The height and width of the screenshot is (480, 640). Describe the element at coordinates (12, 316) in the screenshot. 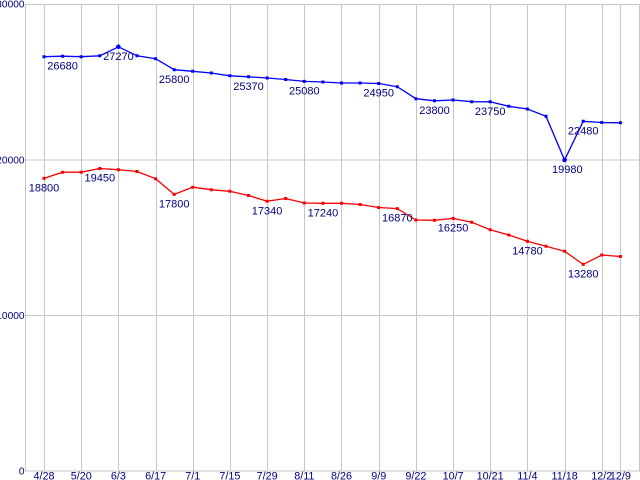

I see `svg-text: 10000` at that location.